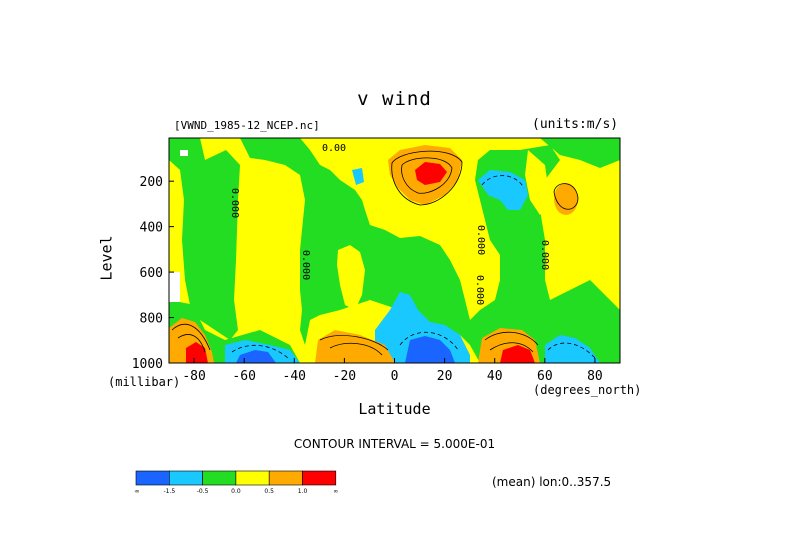  Describe the element at coordinates (303, 491) in the screenshot. I see `colorbar-label: 1.0` at that location.